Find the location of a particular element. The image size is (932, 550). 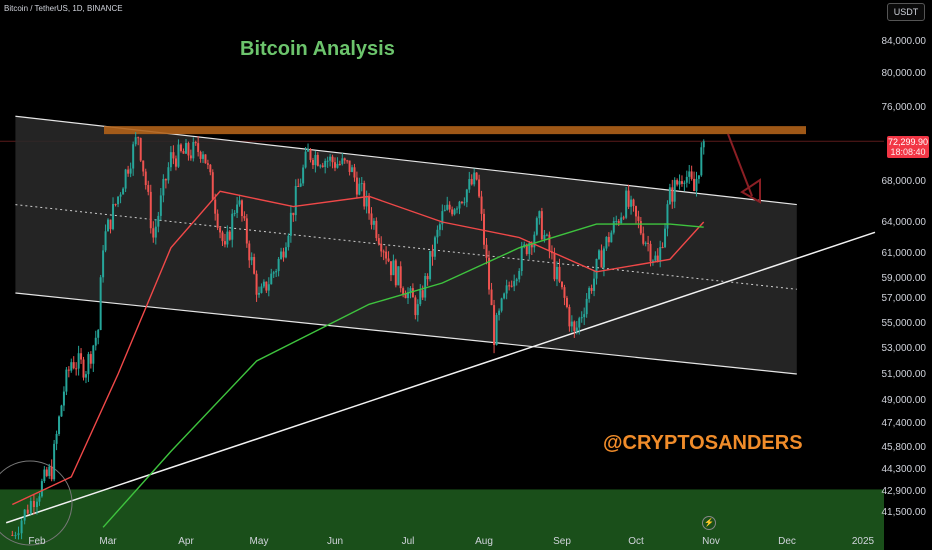

y-tick-label: 64,000.00 is located at coordinates (904, 222).